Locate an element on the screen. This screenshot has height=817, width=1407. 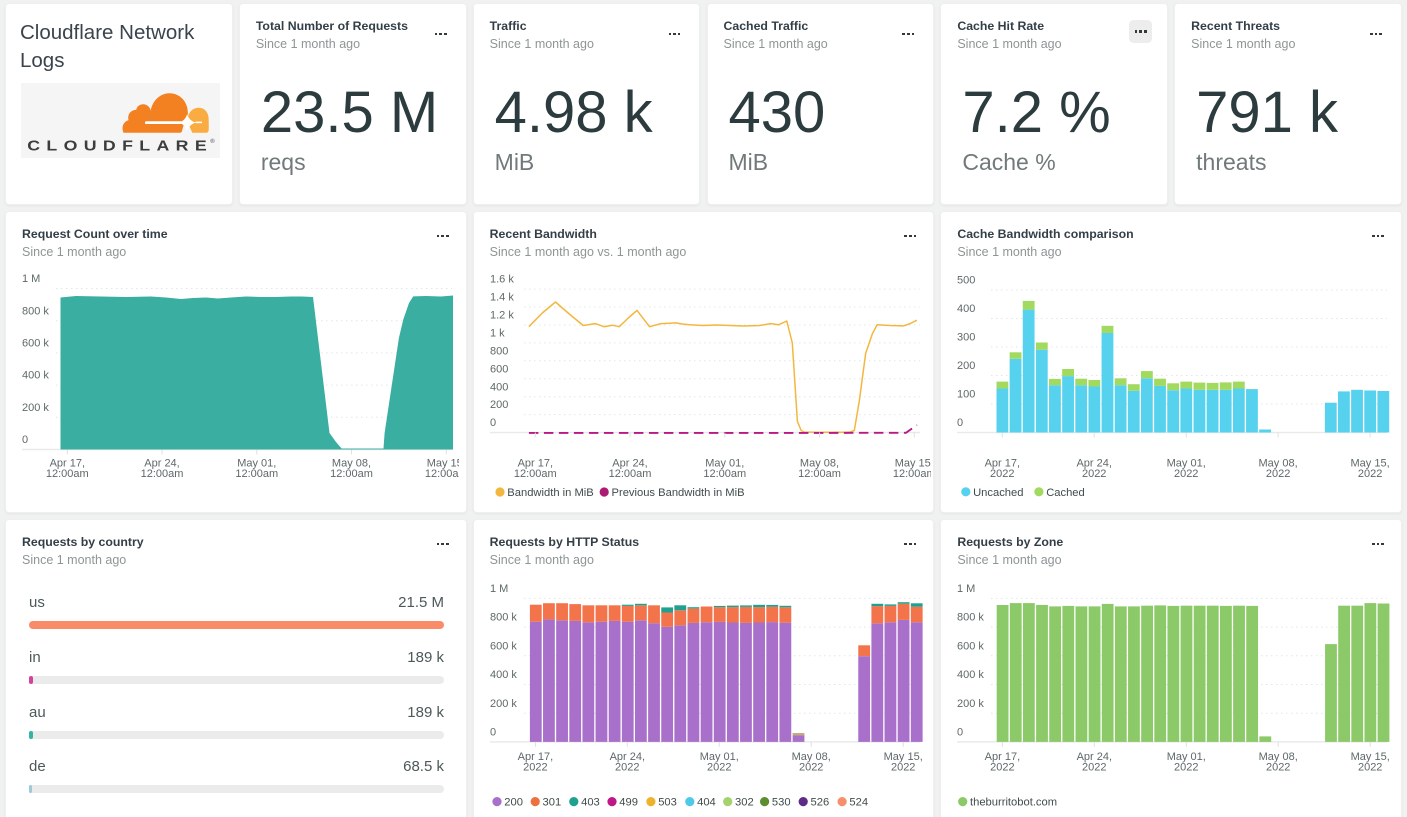
svg-text: 503 is located at coordinates (667, 803).